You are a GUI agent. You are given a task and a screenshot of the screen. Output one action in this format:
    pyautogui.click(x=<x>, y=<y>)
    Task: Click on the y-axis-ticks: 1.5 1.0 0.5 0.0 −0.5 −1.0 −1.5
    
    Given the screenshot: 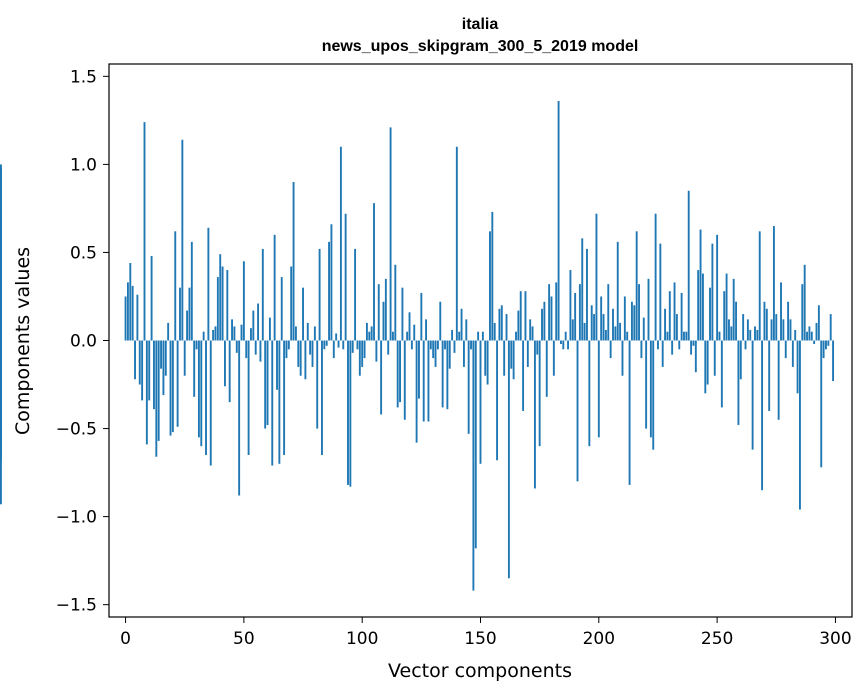 What is the action you would take?
    pyautogui.click(x=82, y=341)
    